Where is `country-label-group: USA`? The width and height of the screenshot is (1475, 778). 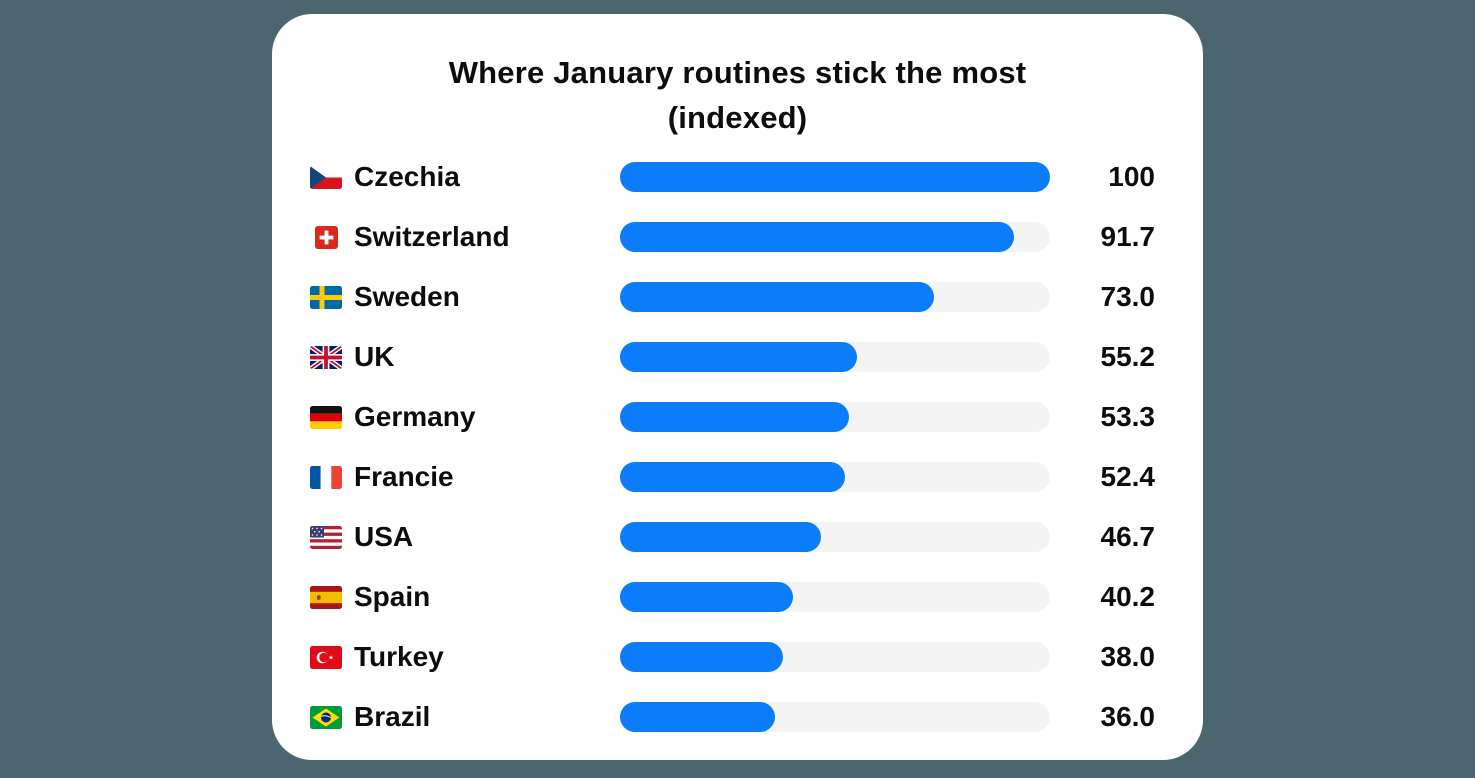 country-label-group: USA is located at coordinates (465, 537).